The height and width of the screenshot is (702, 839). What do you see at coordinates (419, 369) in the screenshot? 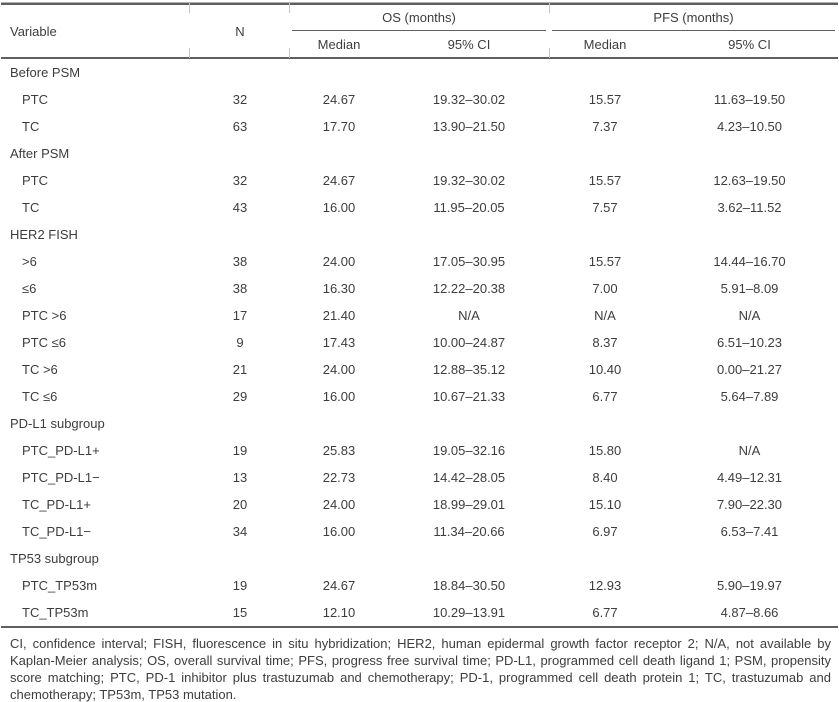
I see `table-row: TC >6 21 24.00 12.88–35.12 10.40 0.00–21.27` at bounding box center [419, 369].